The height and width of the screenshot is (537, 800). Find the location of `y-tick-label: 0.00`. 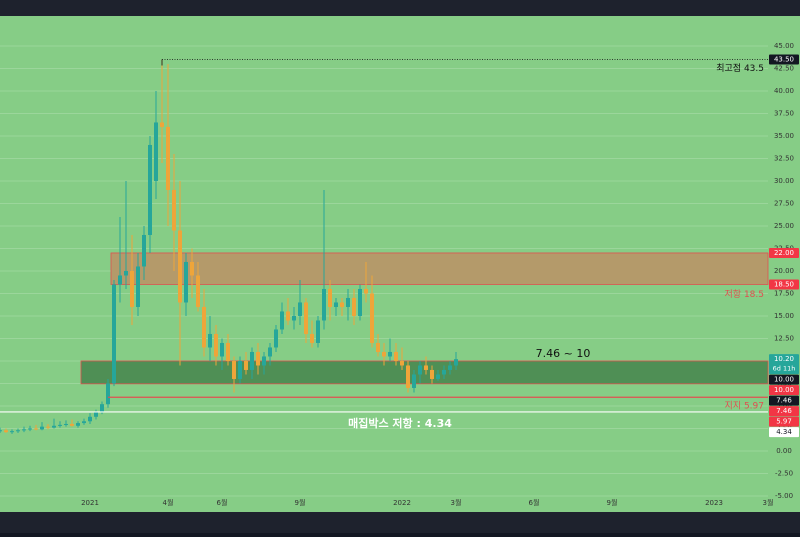

y-tick-label: 0.00 is located at coordinates (784, 451).